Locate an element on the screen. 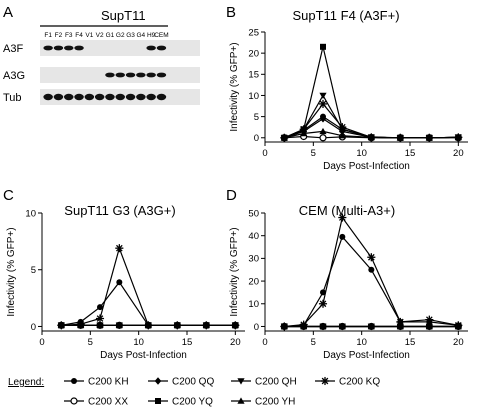  blot-strip is located at coordinates (120, 48).